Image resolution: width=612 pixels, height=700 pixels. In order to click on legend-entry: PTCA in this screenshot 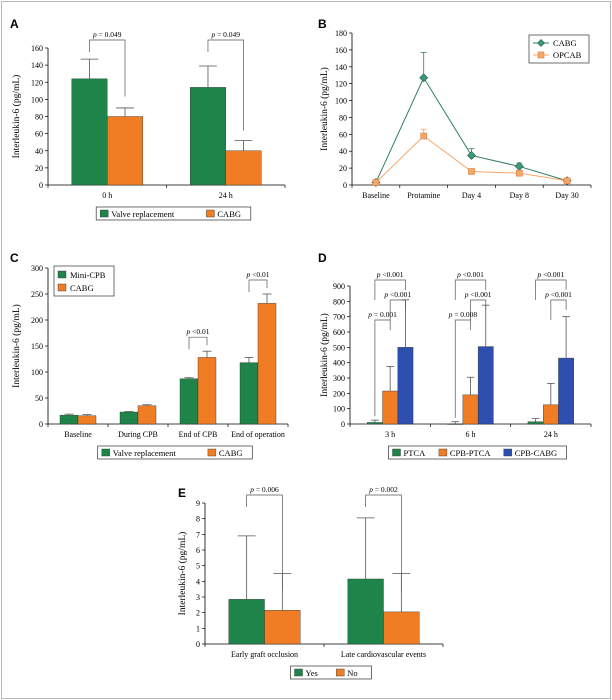, I will do `click(415, 453)`.